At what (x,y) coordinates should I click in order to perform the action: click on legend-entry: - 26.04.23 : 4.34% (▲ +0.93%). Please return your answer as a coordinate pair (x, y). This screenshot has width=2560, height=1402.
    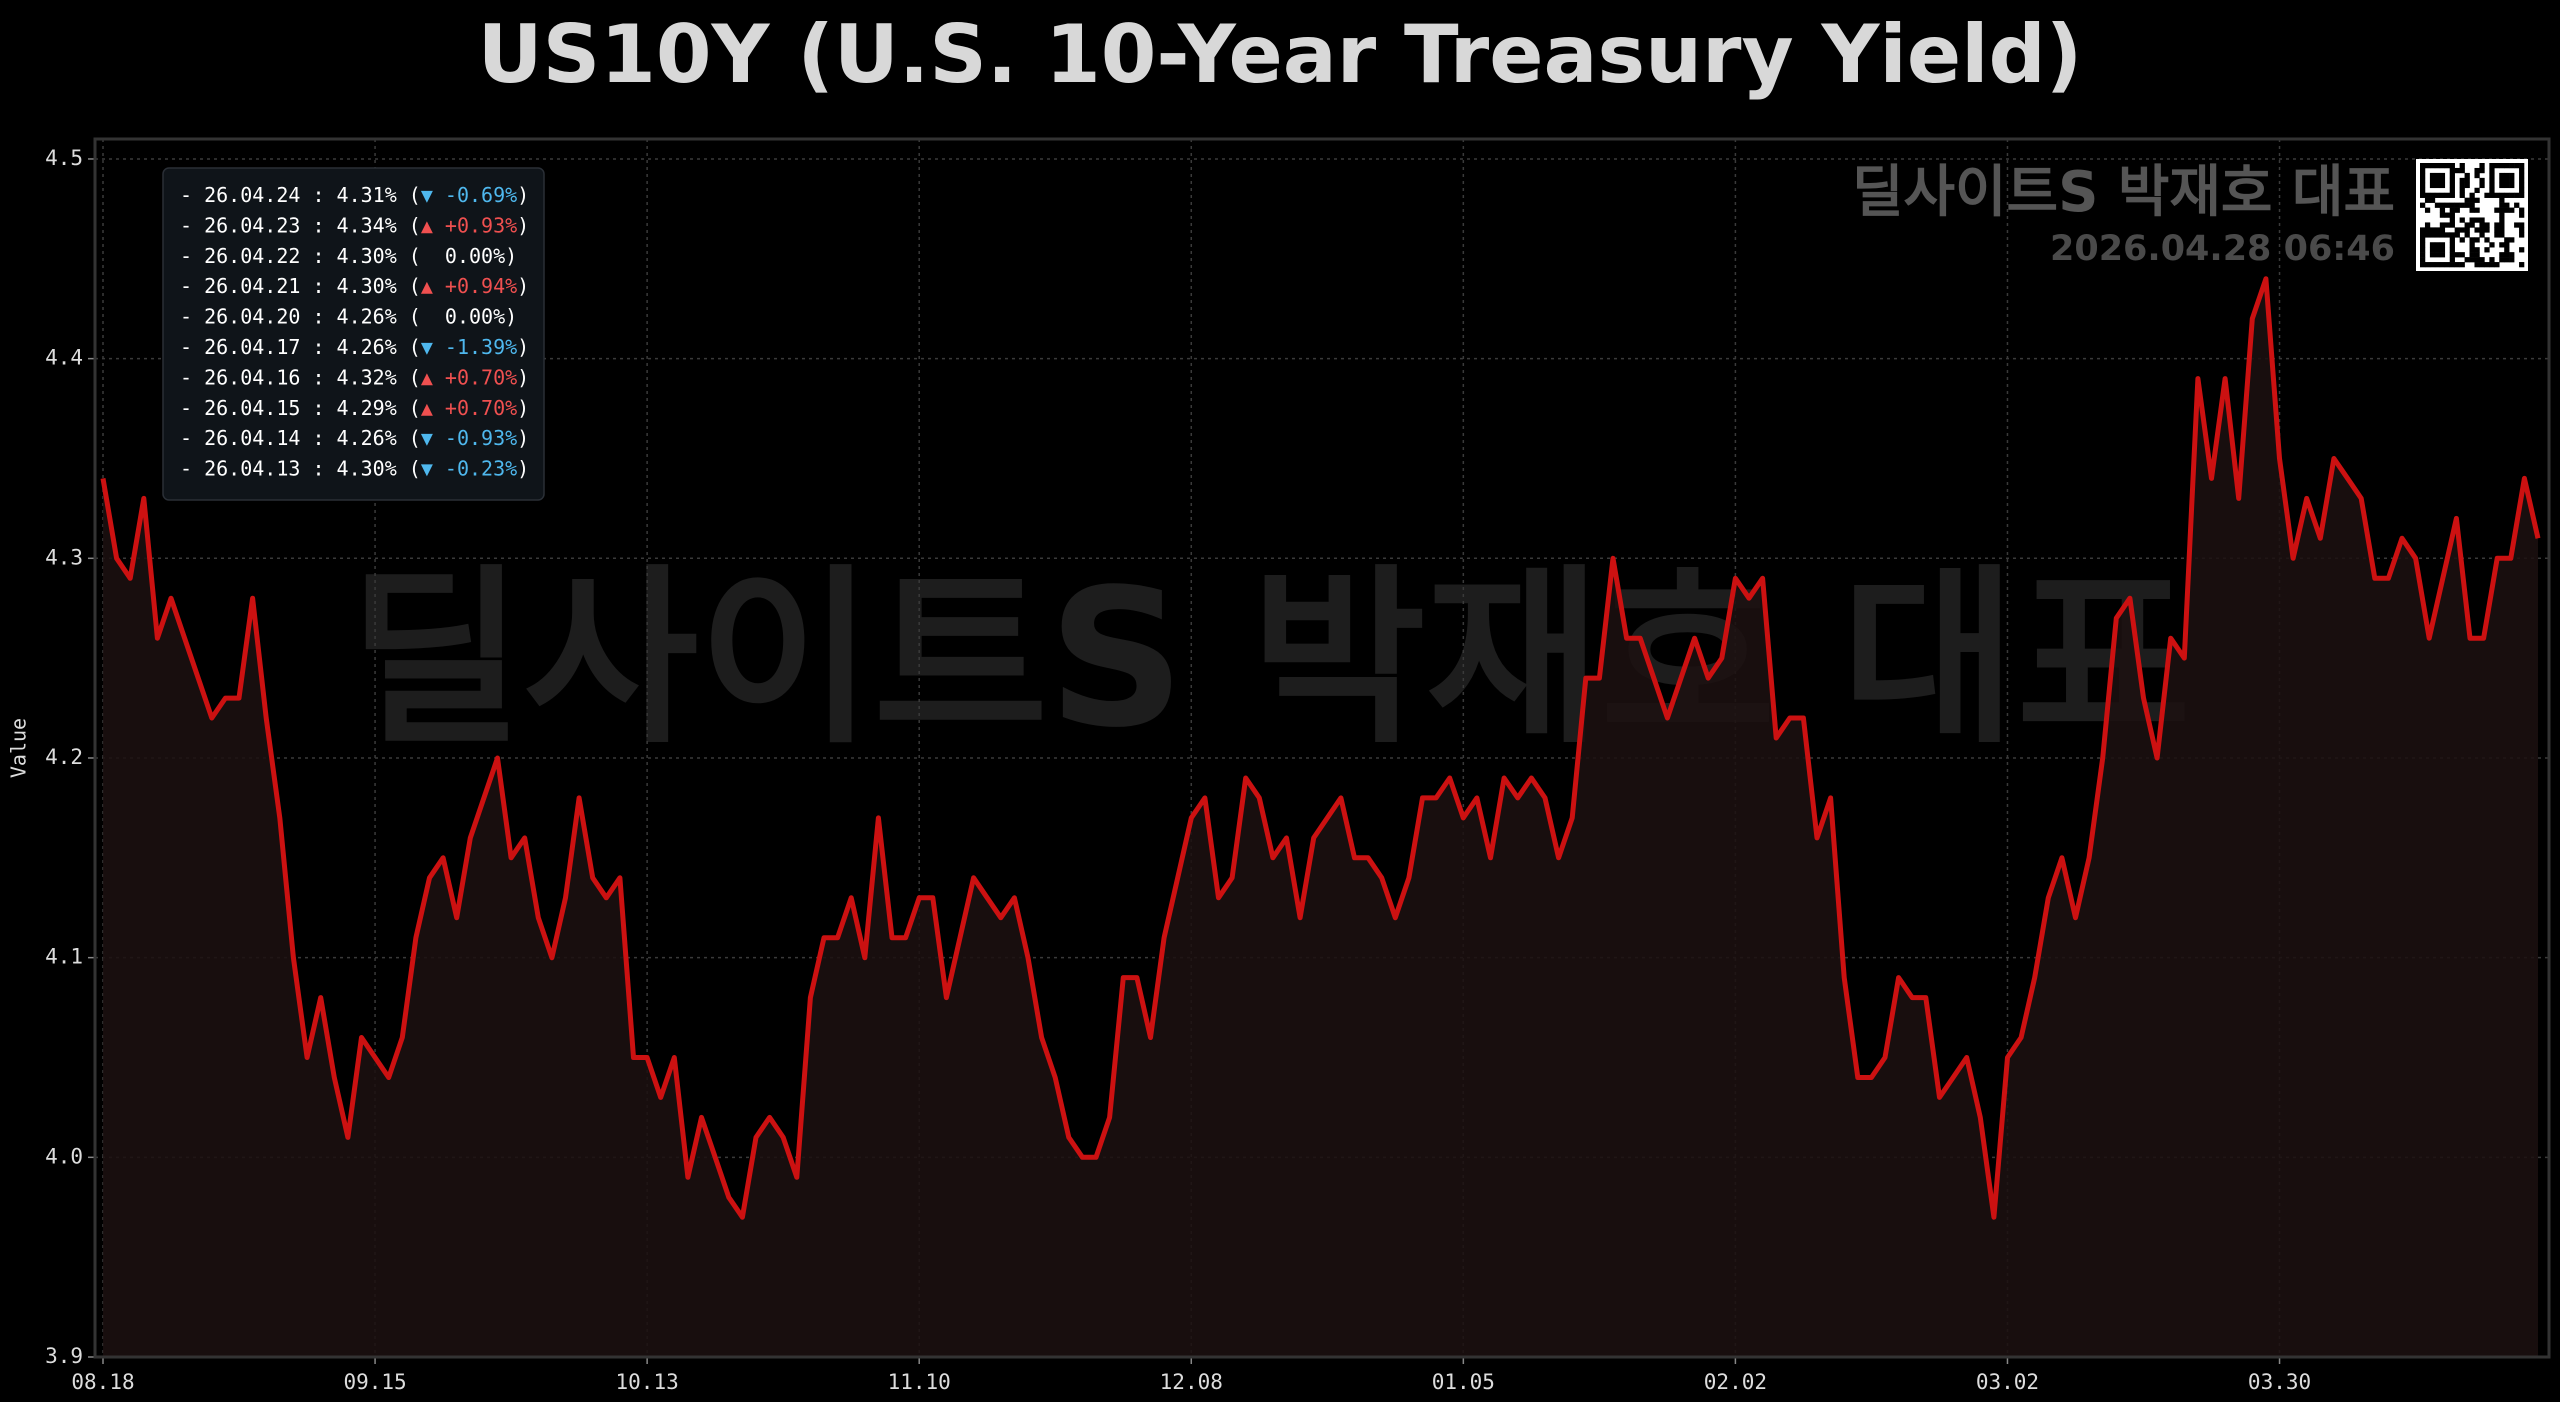
    Looking at the image, I should click on (354, 225).